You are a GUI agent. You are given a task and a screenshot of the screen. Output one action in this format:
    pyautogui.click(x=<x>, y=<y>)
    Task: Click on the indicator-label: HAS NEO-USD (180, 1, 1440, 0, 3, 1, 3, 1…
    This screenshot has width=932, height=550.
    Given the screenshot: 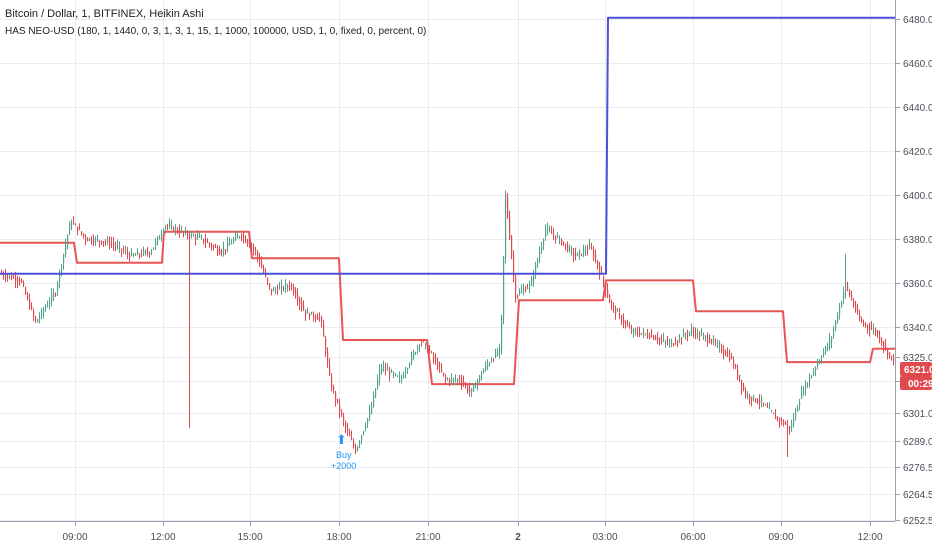 What is the action you would take?
    pyautogui.click(x=215, y=31)
    